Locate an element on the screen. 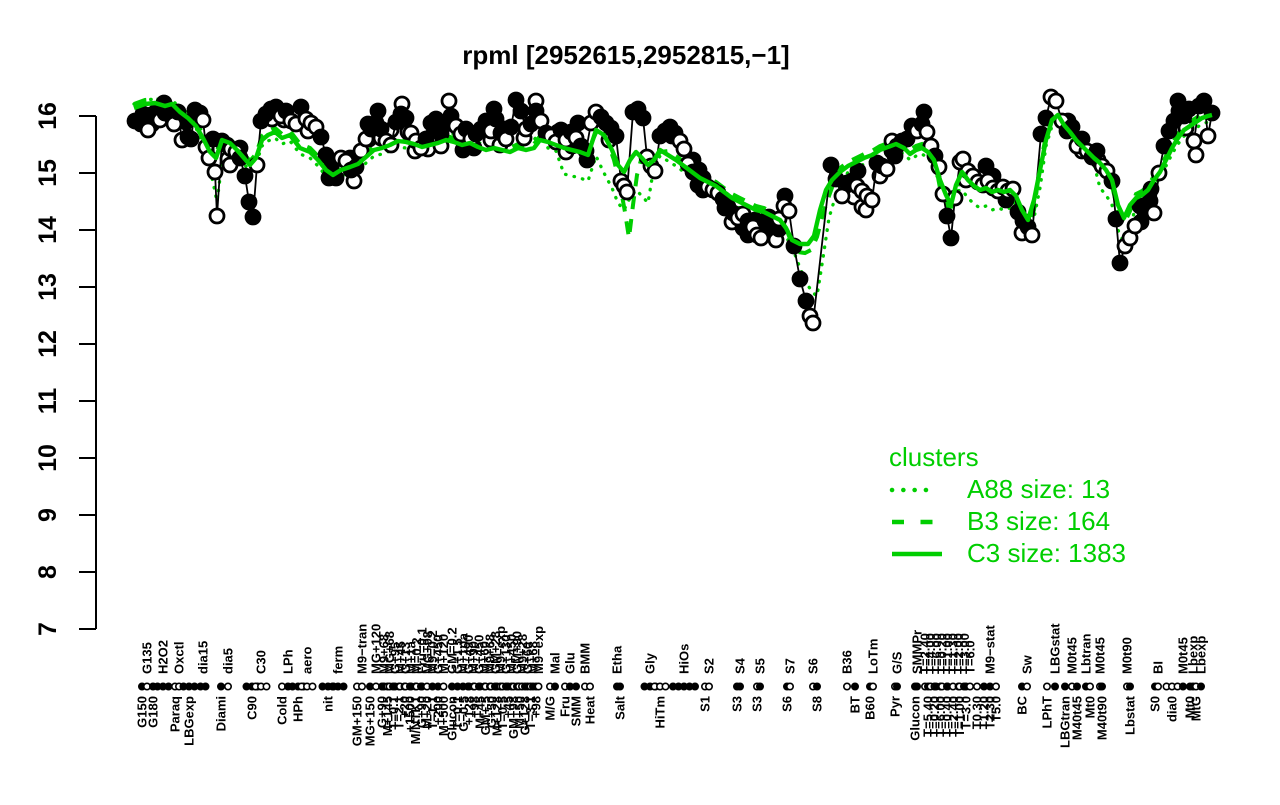 The width and height of the screenshot is (1280, 805). svg-text: G180 is located at coordinates (153, 712).